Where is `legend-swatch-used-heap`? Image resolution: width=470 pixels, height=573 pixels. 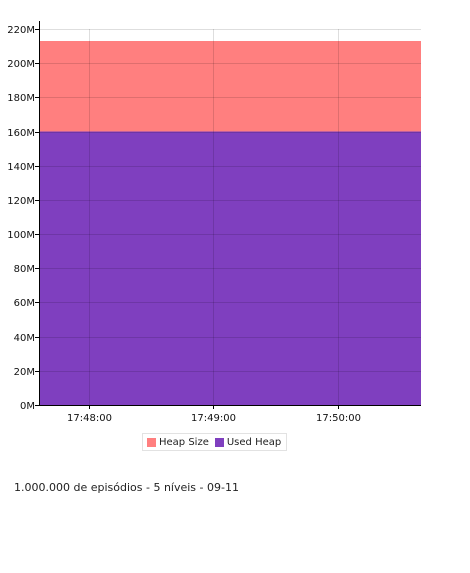
legend-swatch-used-heap is located at coordinates (219, 442).